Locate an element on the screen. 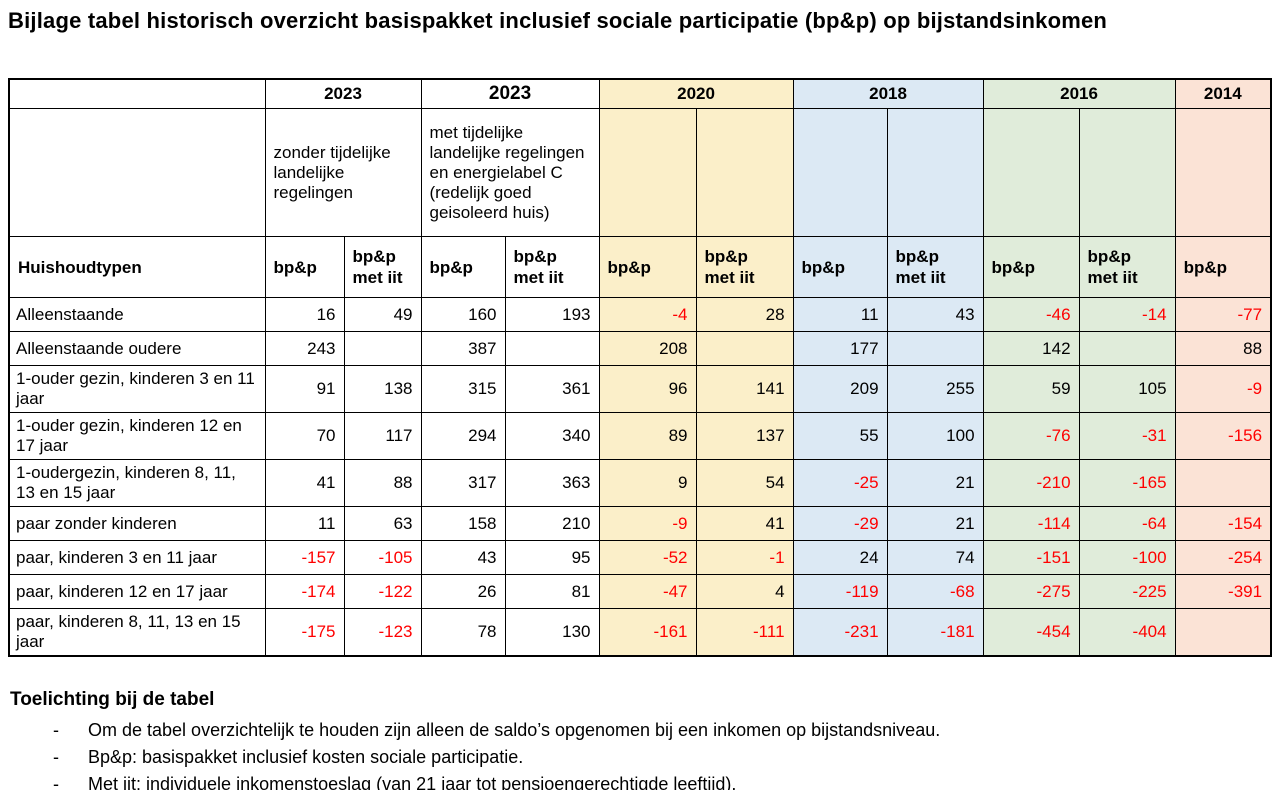 This screenshot has height=790, width=1280. value-cell: -119 is located at coordinates (840, 591).